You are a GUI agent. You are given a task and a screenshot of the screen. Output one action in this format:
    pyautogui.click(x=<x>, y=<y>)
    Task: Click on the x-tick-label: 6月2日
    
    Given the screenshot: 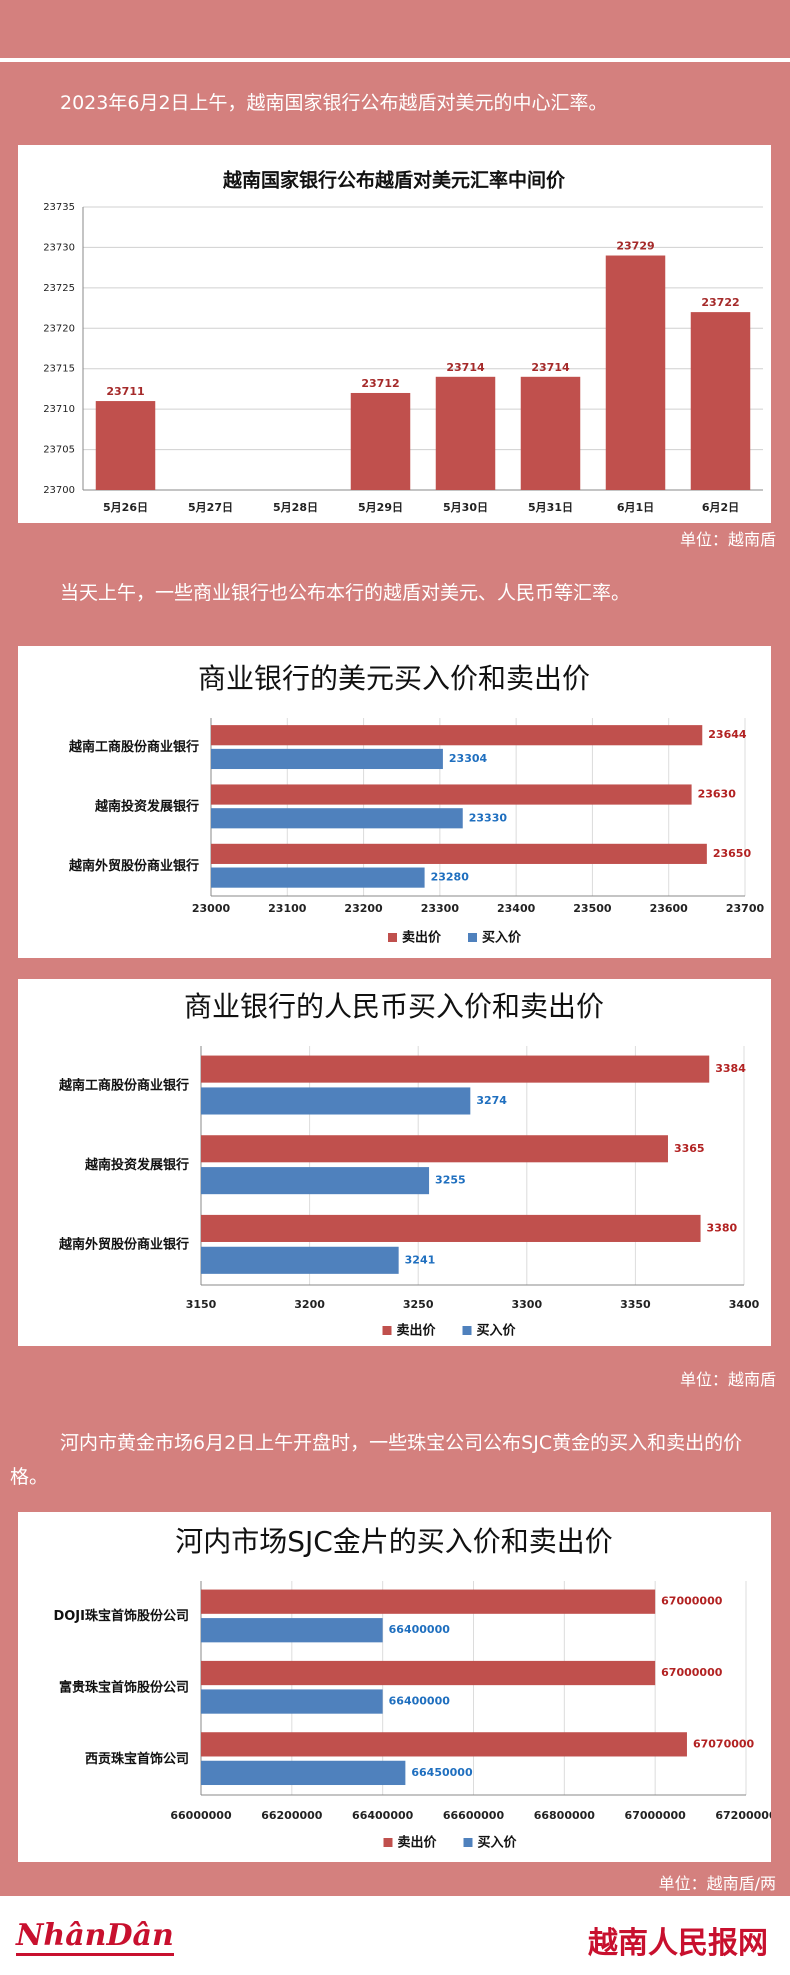 What is the action you would take?
    pyautogui.click(x=720, y=507)
    